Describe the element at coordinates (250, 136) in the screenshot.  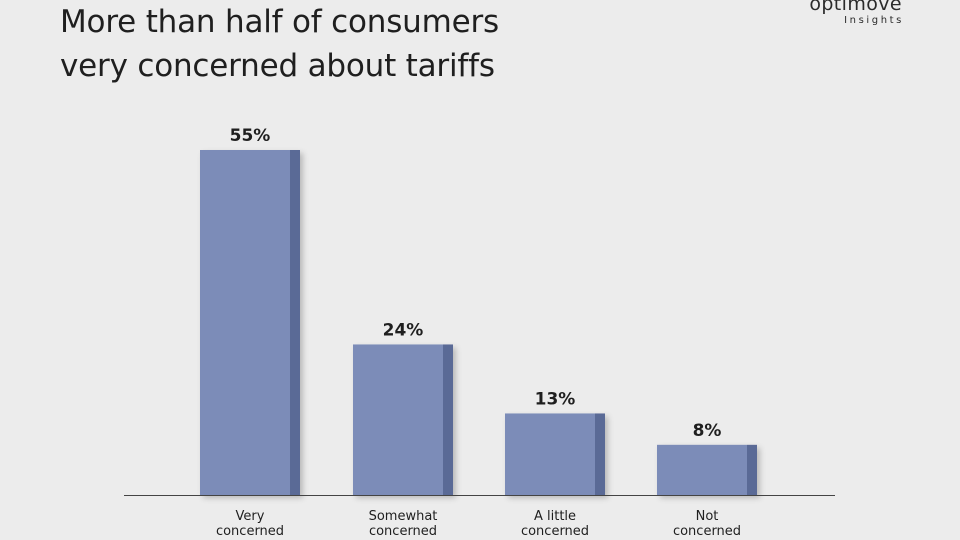
I see `value-label: 55%` at that location.